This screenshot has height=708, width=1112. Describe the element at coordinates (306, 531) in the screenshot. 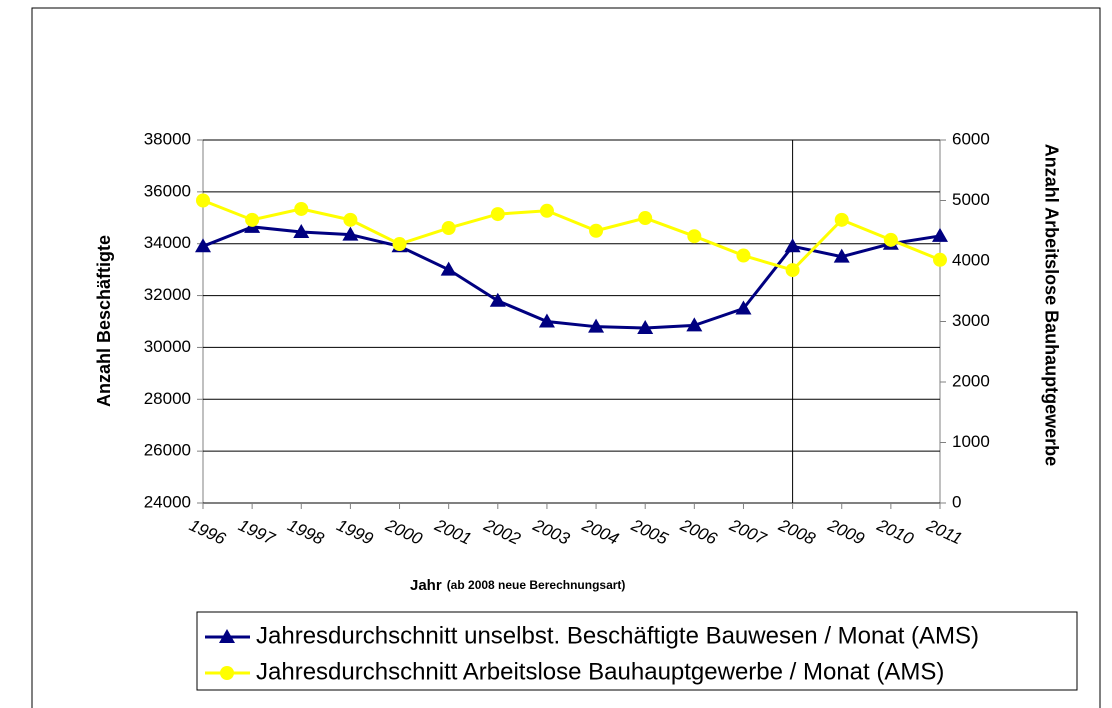

I see `x-tick-label: 1998` at that location.